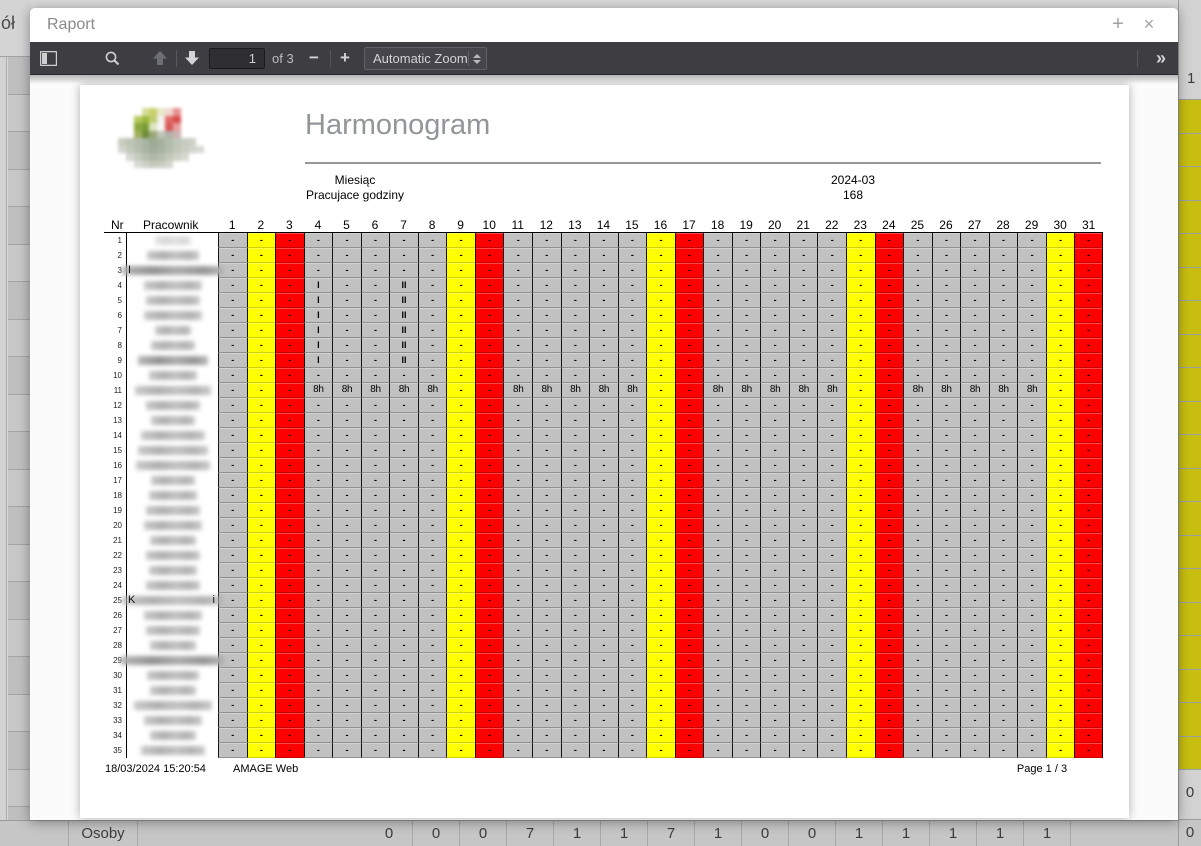 The height and width of the screenshot is (846, 1201). I want to click on table-row: 22- - - - - - - - - - - - - - - - - - - - - - - - - - - - - - -, so click(603, 555).